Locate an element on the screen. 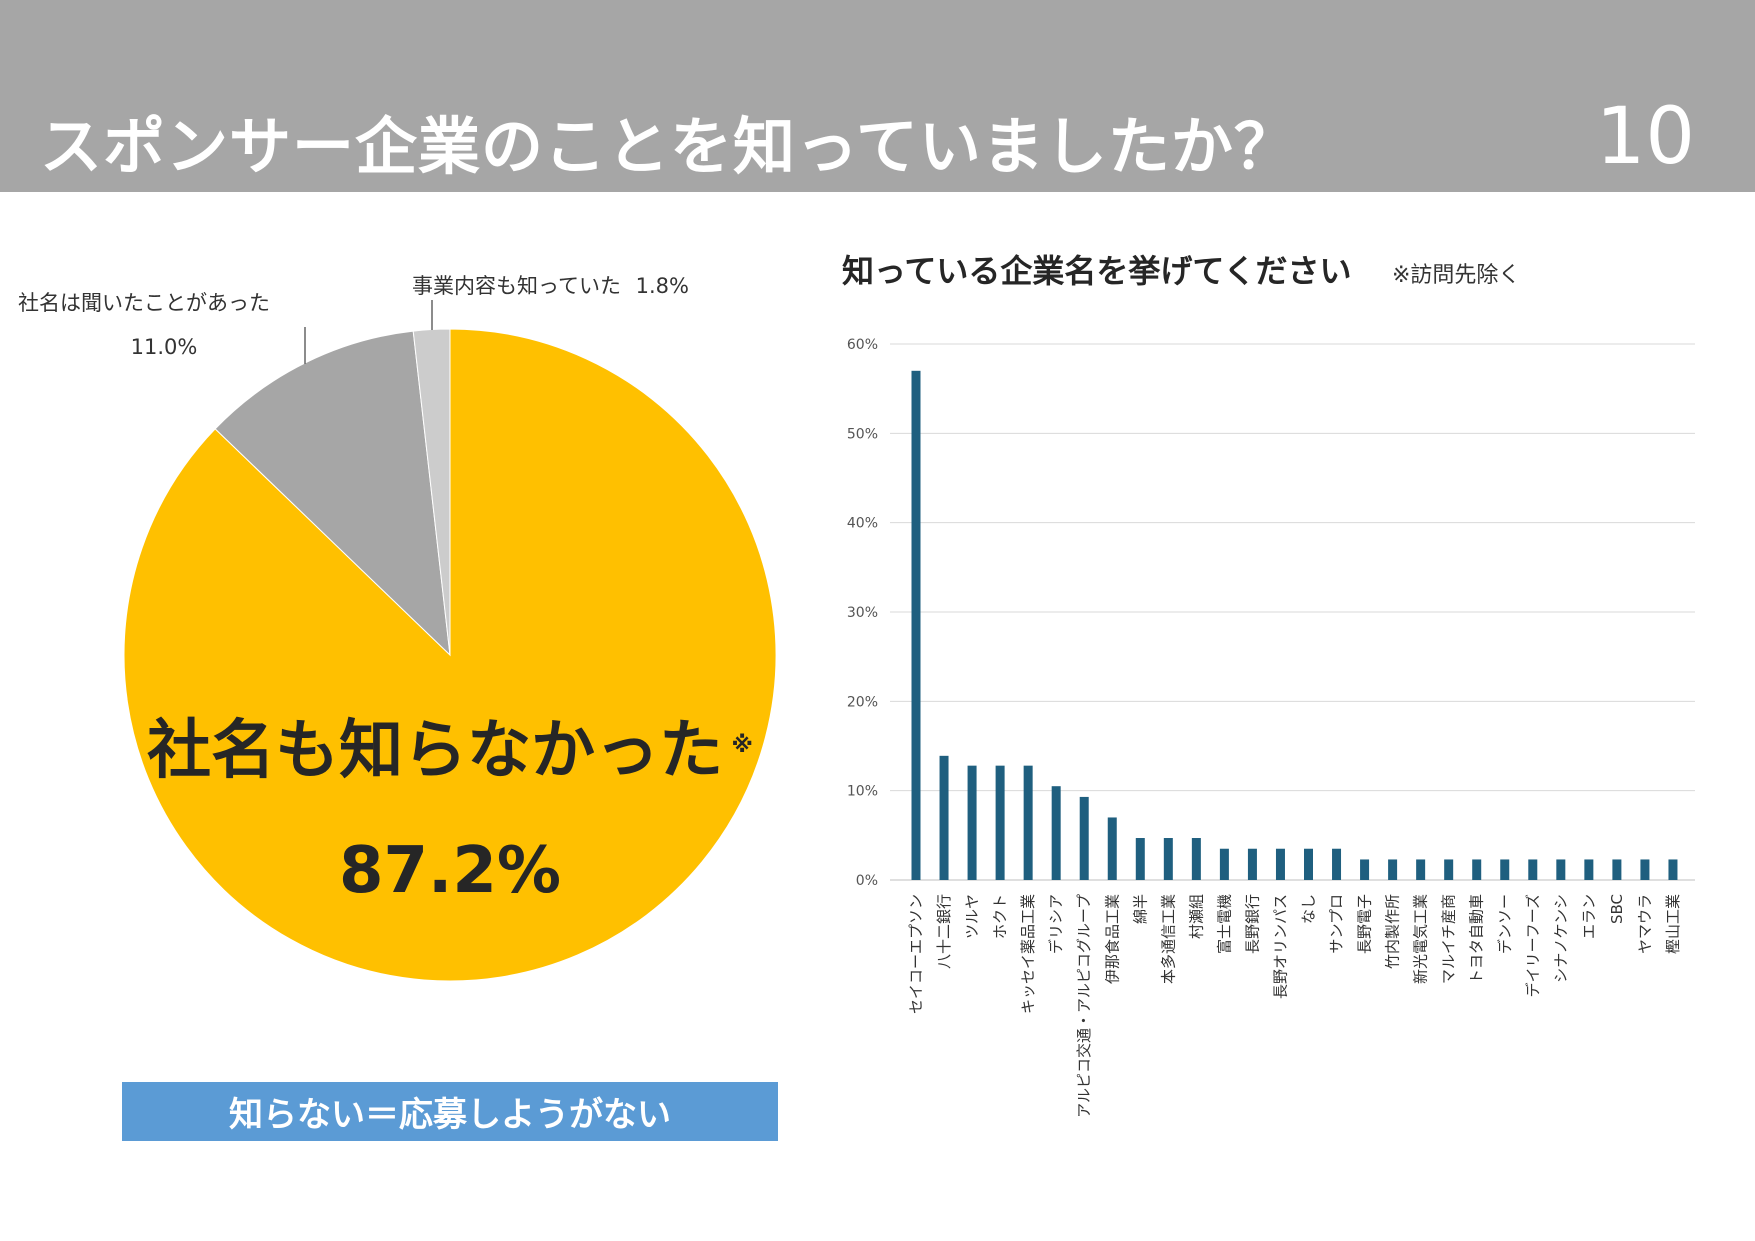  x-category-label: デンソー is located at coordinates (1505, 924).